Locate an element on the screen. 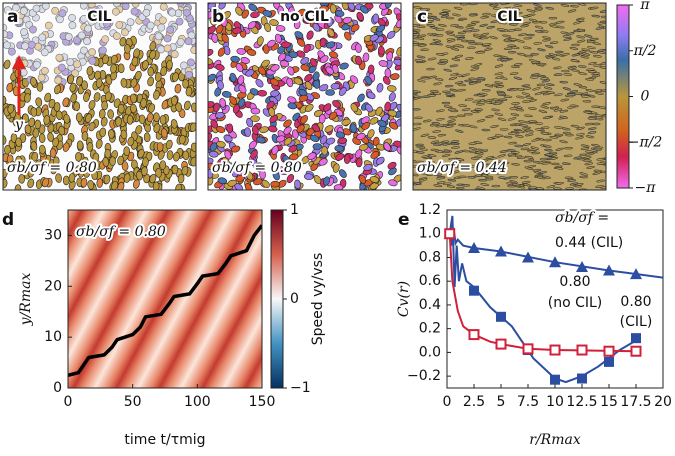  colorbar-tick-label: π/2 is located at coordinates (645, 51).